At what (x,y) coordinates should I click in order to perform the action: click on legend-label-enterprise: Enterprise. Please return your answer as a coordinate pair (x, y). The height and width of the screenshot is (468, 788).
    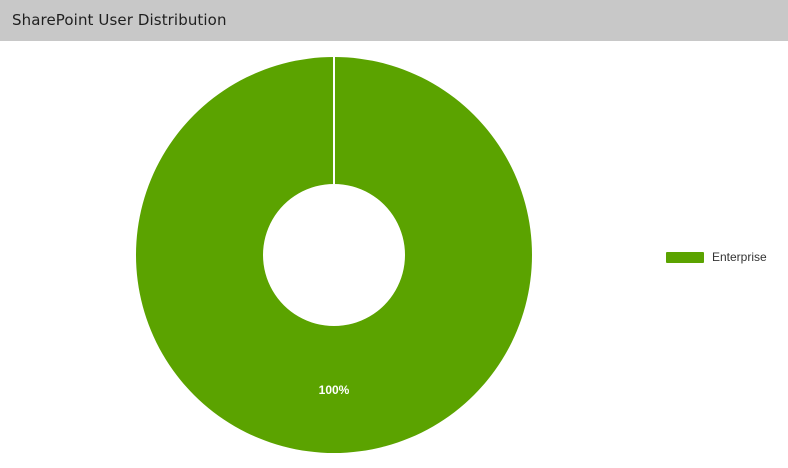
    Looking at the image, I should click on (739, 257).